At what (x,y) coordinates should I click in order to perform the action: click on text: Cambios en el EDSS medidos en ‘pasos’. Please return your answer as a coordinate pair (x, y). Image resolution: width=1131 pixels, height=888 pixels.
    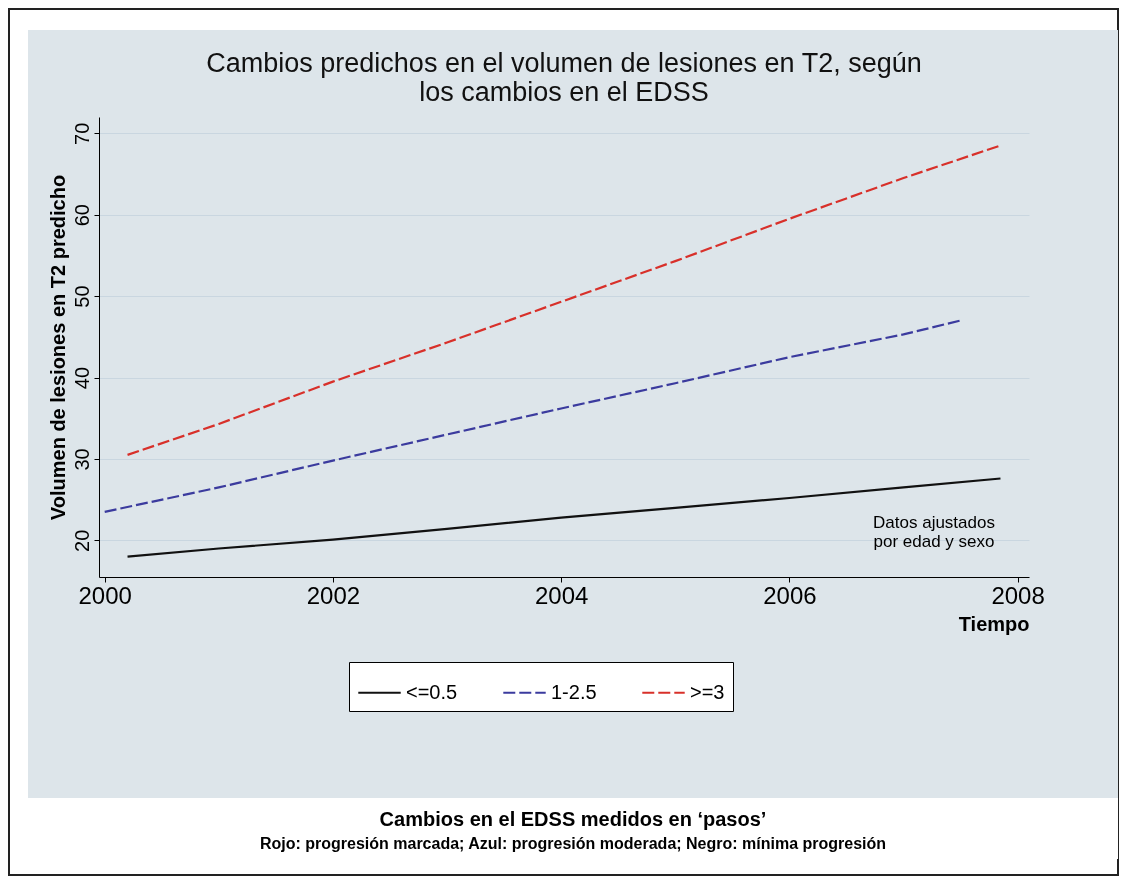
    Looking at the image, I should click on (573, 819).